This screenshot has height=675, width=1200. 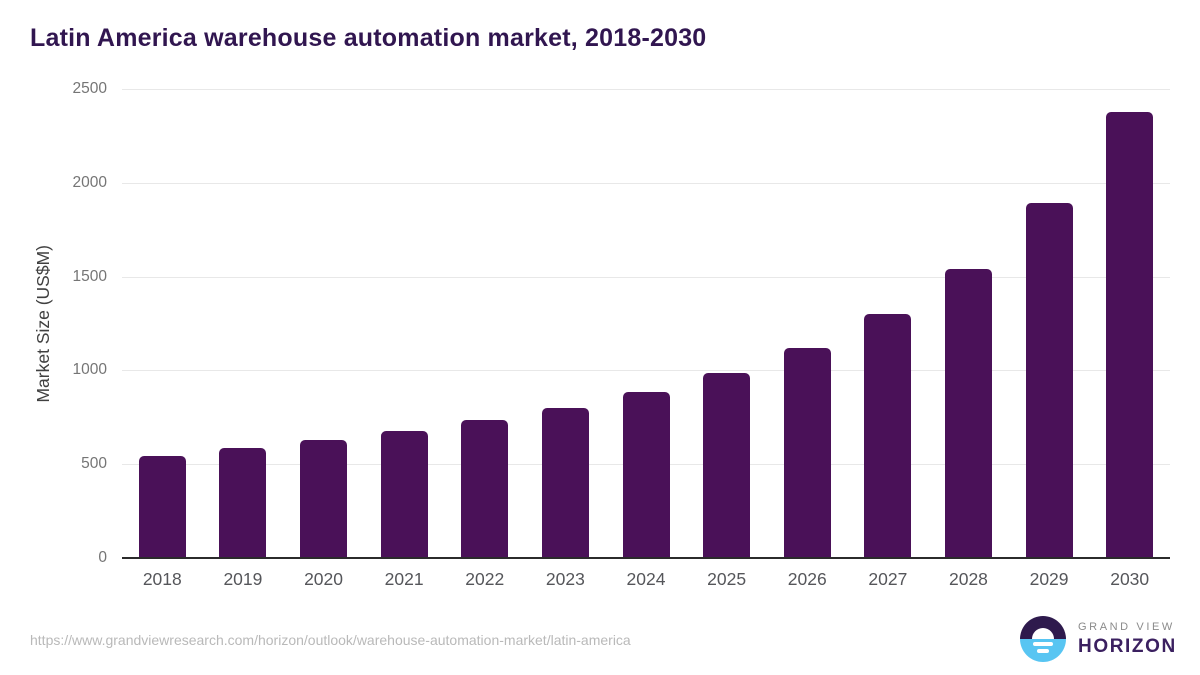 What do you see at coordinates (646, 183) in the screenshot?
I see `gridline-2000` at bounding box center [646, 183].